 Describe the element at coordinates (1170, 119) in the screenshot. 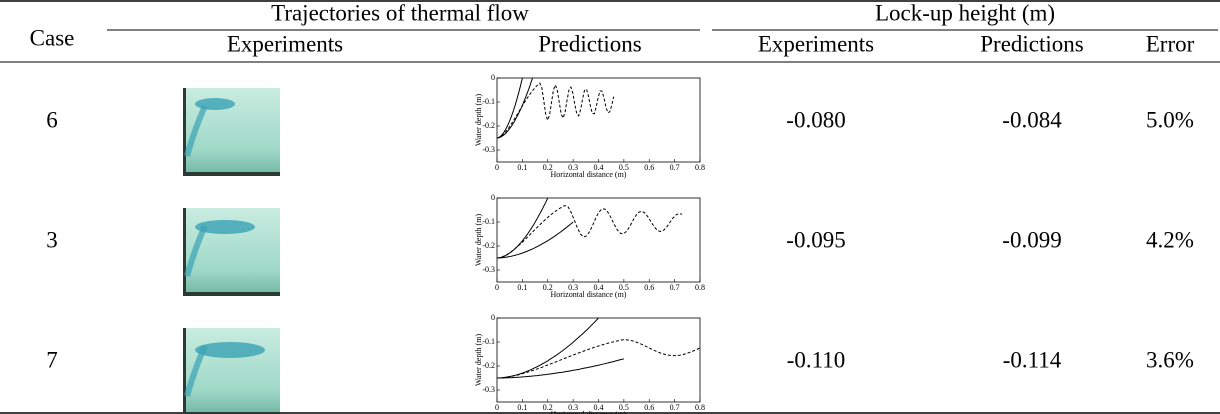

I see `error-value: 5.0%` at that location.